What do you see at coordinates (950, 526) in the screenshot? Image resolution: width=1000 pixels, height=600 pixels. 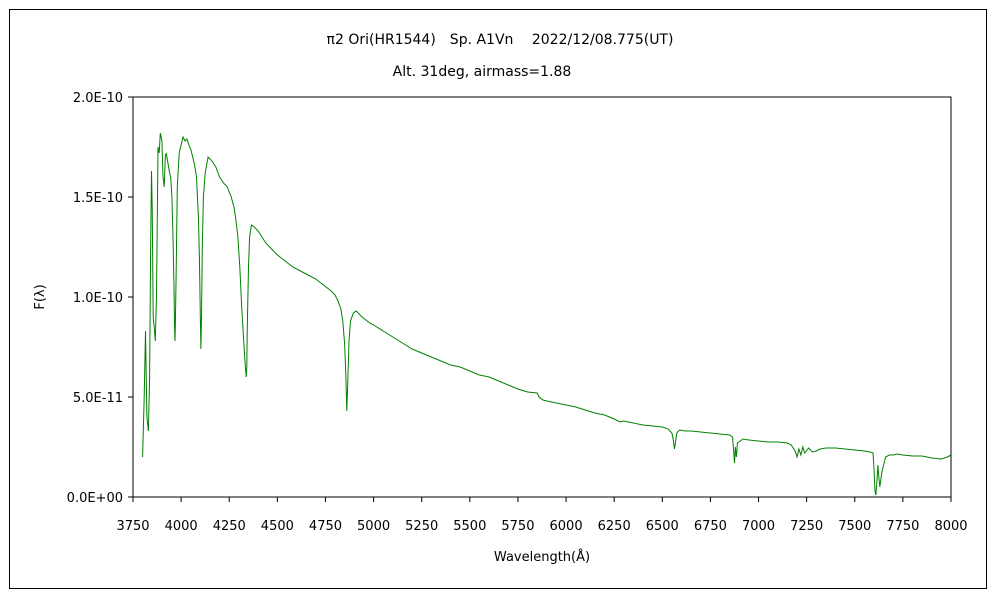 I see `x-tick-label: 8000` at bounding box center [950, 526].